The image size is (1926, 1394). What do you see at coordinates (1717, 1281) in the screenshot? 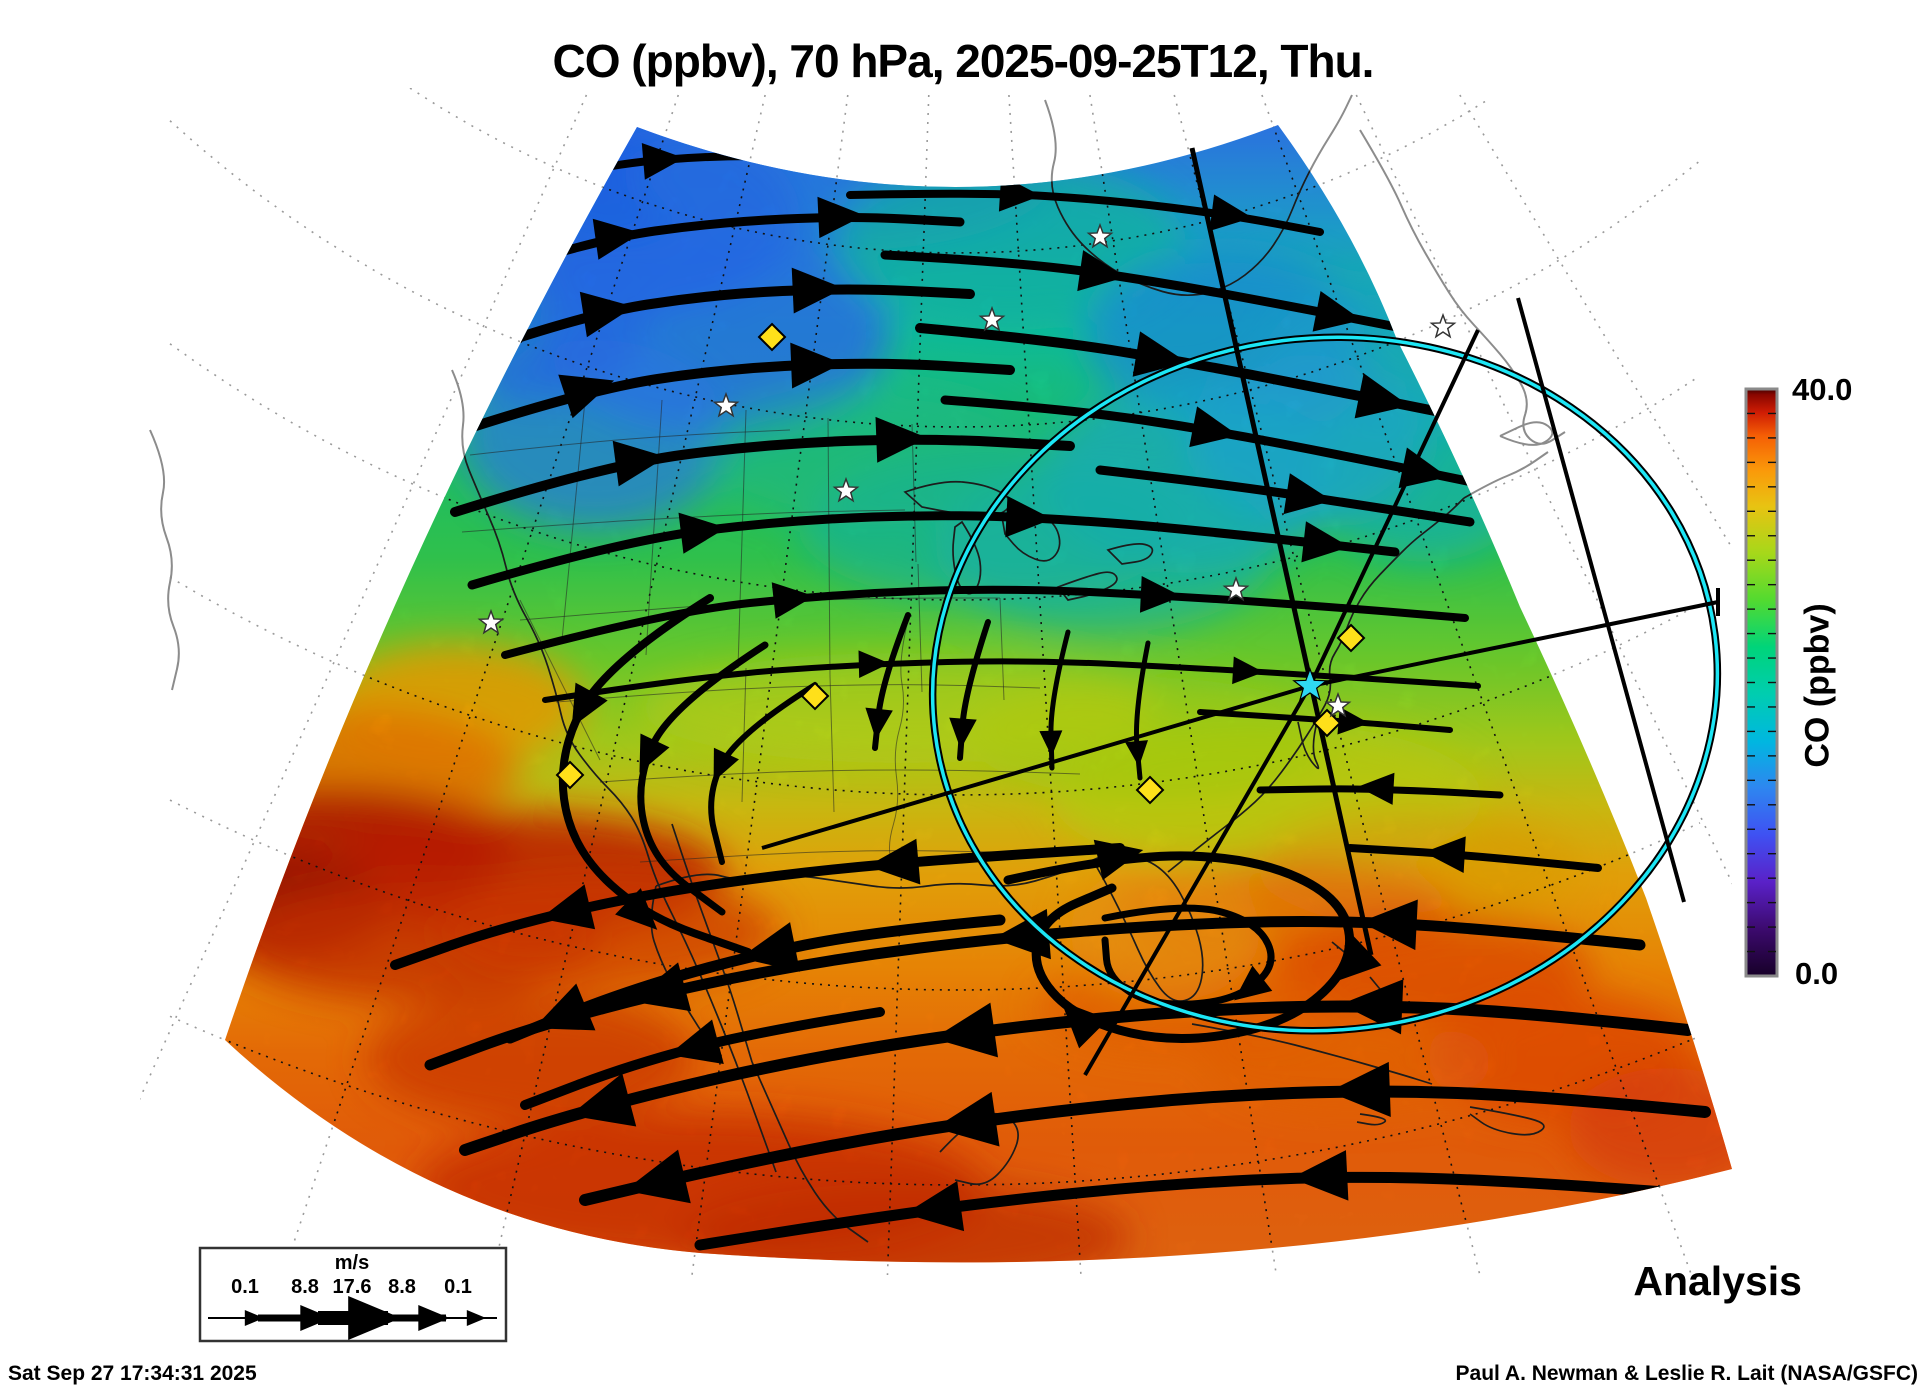
I see `analysis-label: Analysis` at bounding box center [1717, 1281].